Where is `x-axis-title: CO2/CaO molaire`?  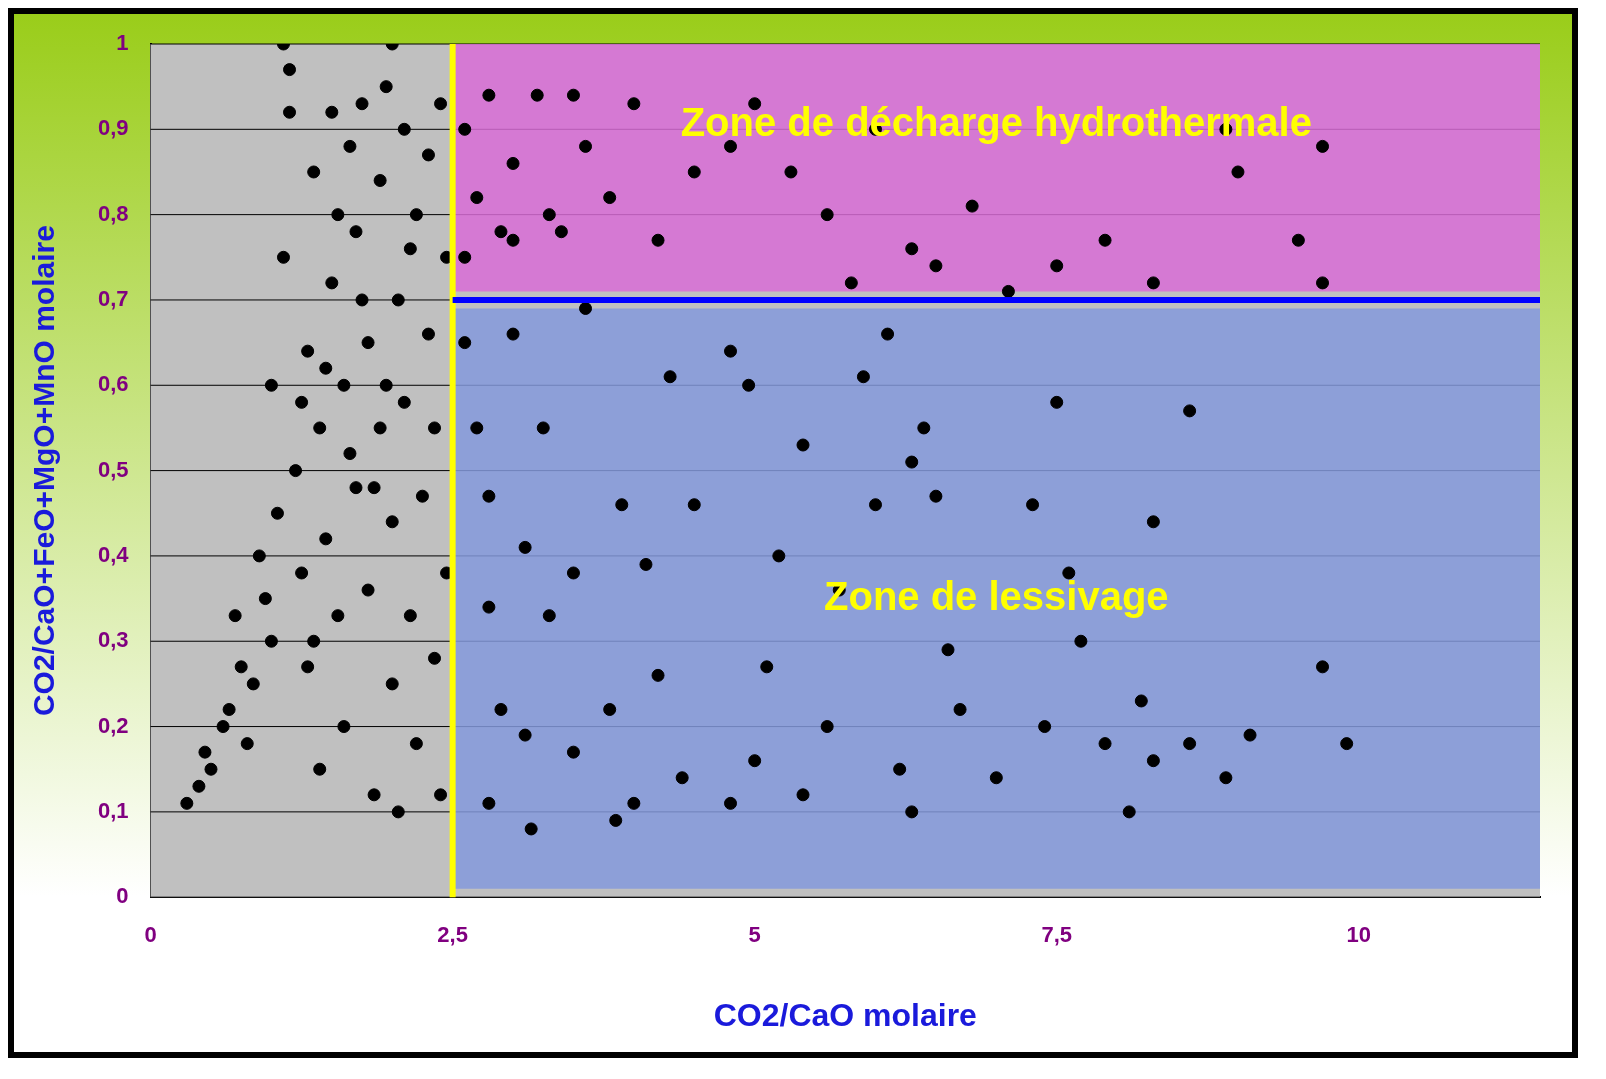
x-axis-title: CO2/CaO molaire is located at coordinates (845, 1014).